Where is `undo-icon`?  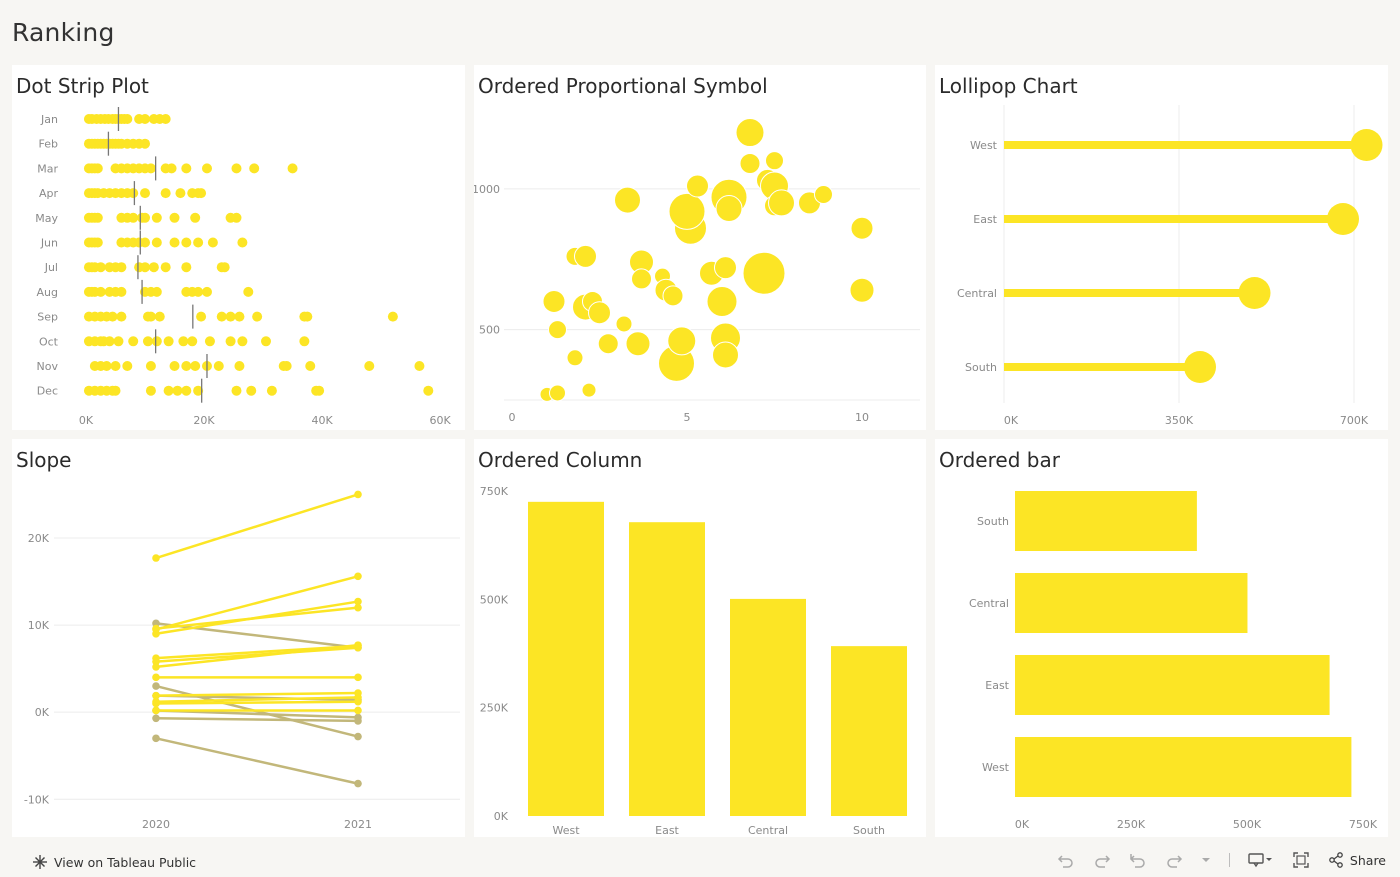
undo-icon is located at coordinates (1066, 860).